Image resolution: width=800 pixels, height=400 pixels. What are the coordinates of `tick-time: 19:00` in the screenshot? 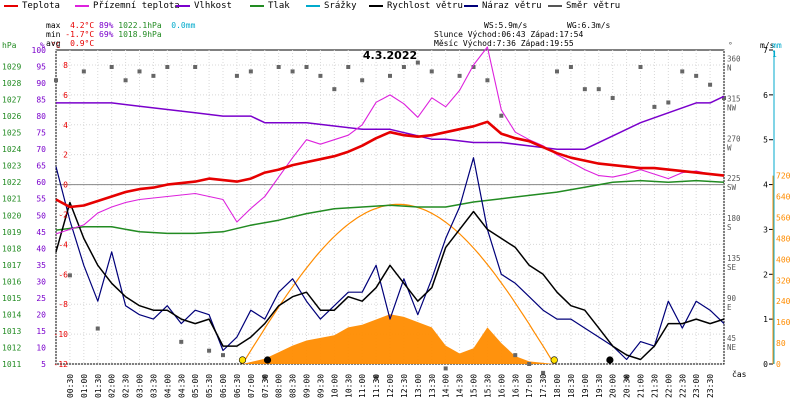 It's located at (585, 386).